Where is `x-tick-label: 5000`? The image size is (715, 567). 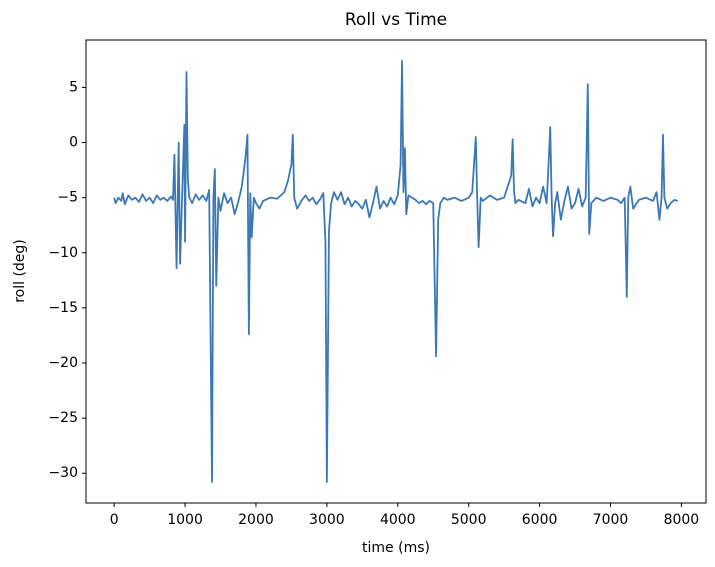 x-tick-label: 5000 is located at coordinates (469, 520).